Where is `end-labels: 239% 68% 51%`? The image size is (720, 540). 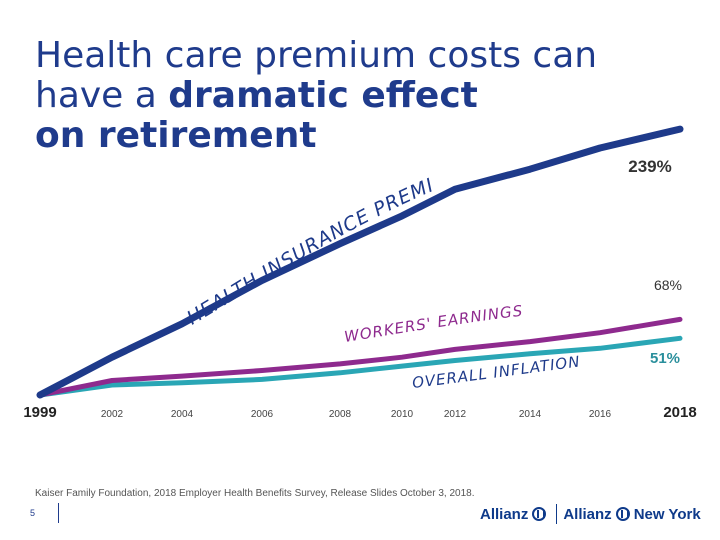 end-labels: 239% 68% 51% is located at coordinates (655, 262).